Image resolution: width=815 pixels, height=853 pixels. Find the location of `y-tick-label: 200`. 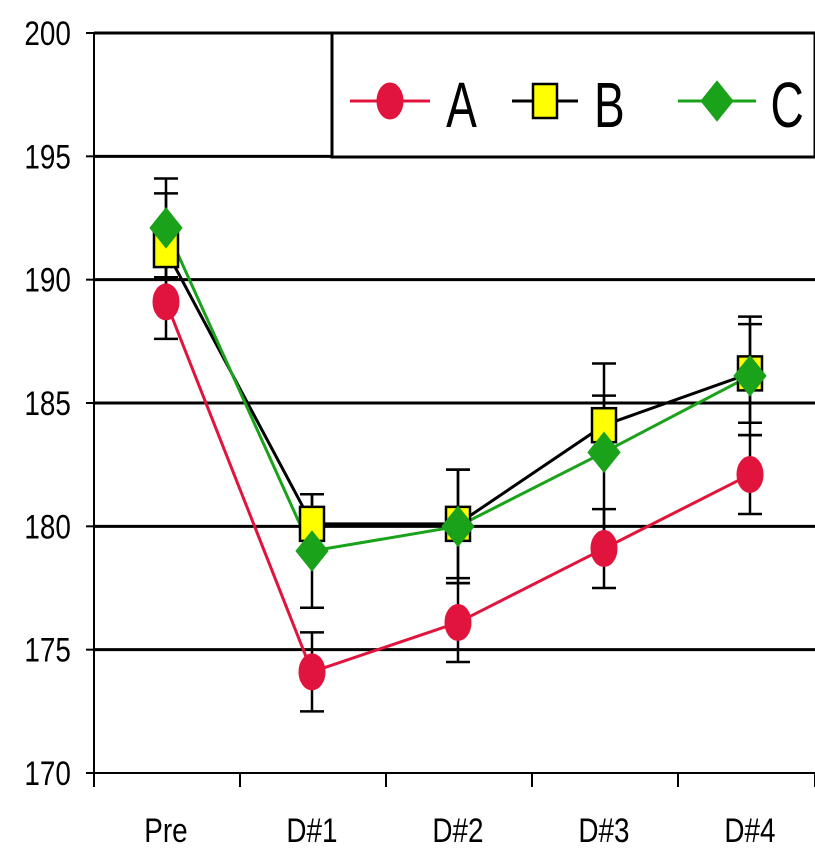

y-tick-label: 200 is located at coordinates (47, 33).